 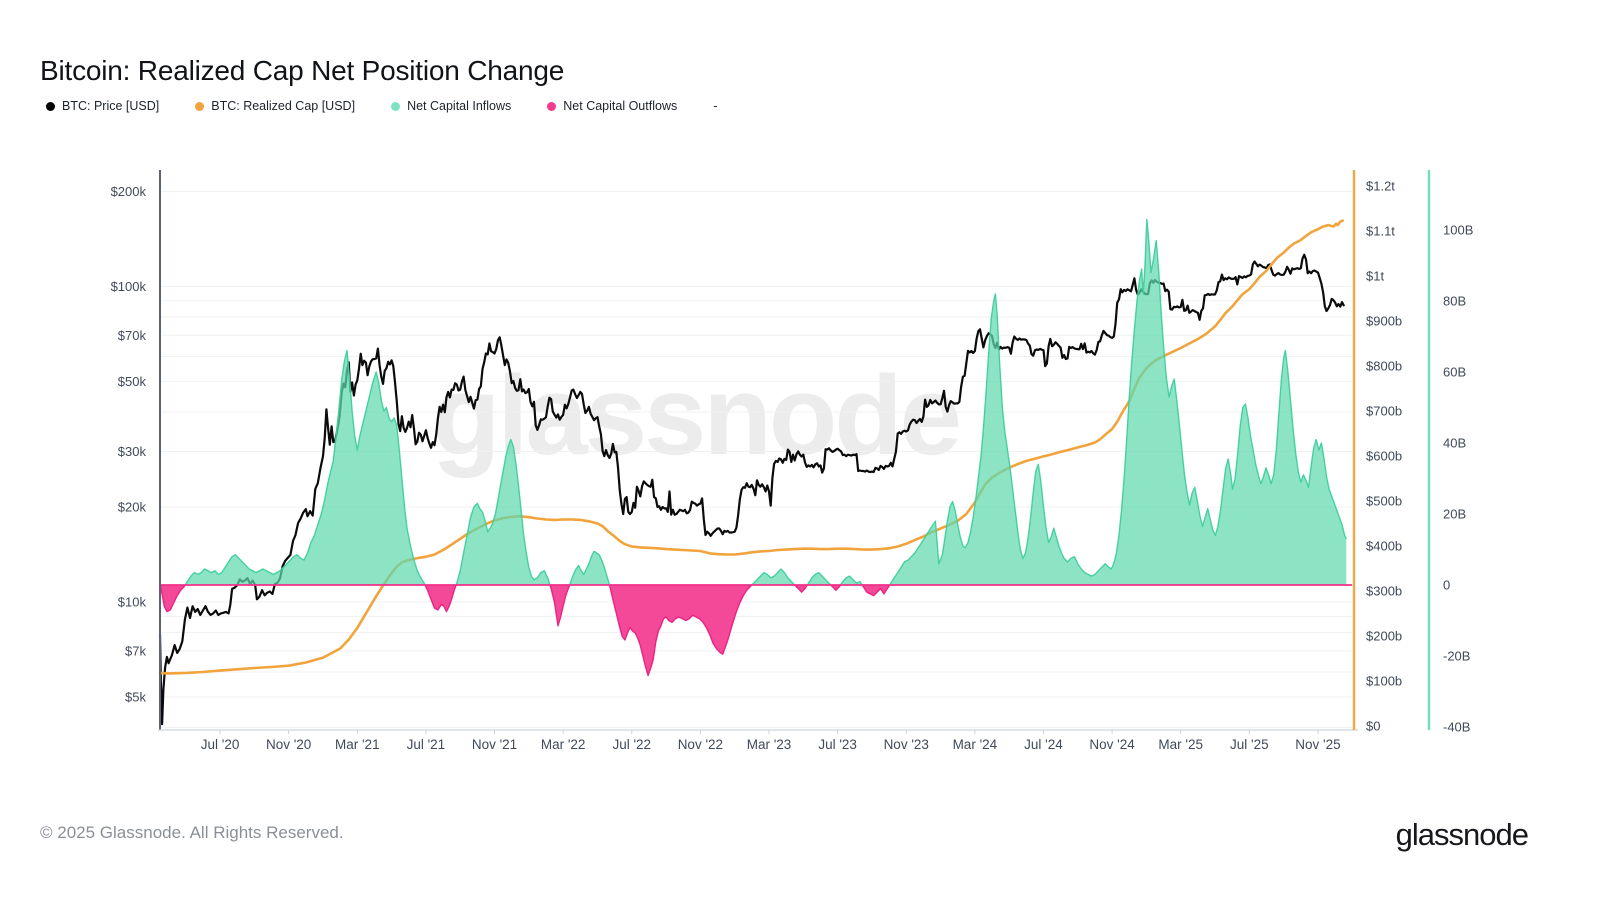 I want to click on legend-label: Net Capital Inflows, so click(x=459, y=106).